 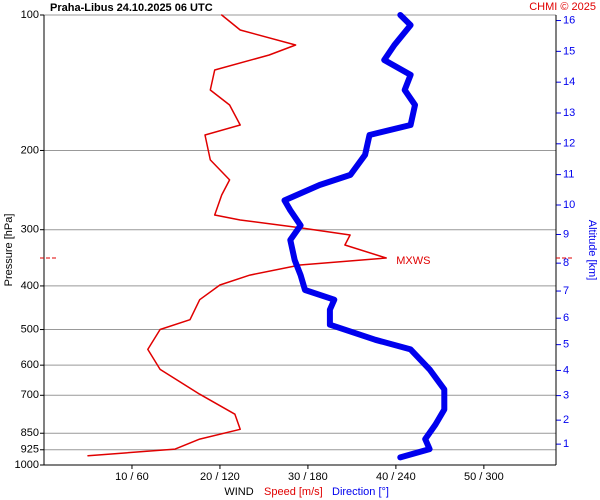 I want to click on y2-tick-label: 8, so click(x=566, y=263).